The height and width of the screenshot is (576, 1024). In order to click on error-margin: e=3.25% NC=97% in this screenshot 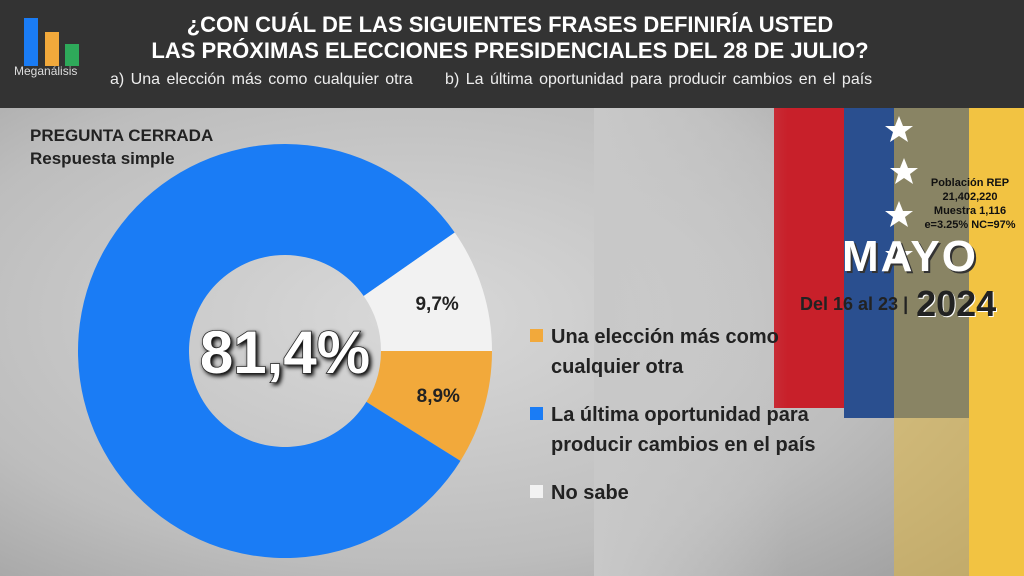, I will do `click(970, 225)`.